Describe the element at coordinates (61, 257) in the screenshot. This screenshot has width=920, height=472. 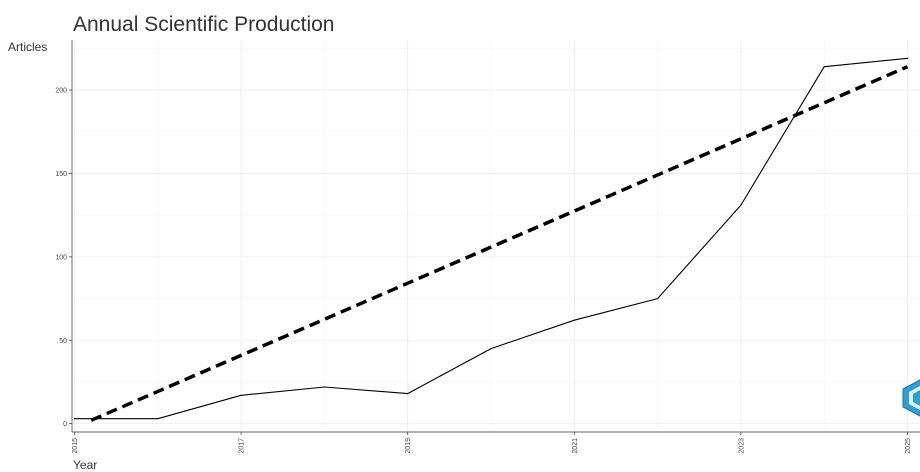
I see `y-tick-label: 100` at that location.